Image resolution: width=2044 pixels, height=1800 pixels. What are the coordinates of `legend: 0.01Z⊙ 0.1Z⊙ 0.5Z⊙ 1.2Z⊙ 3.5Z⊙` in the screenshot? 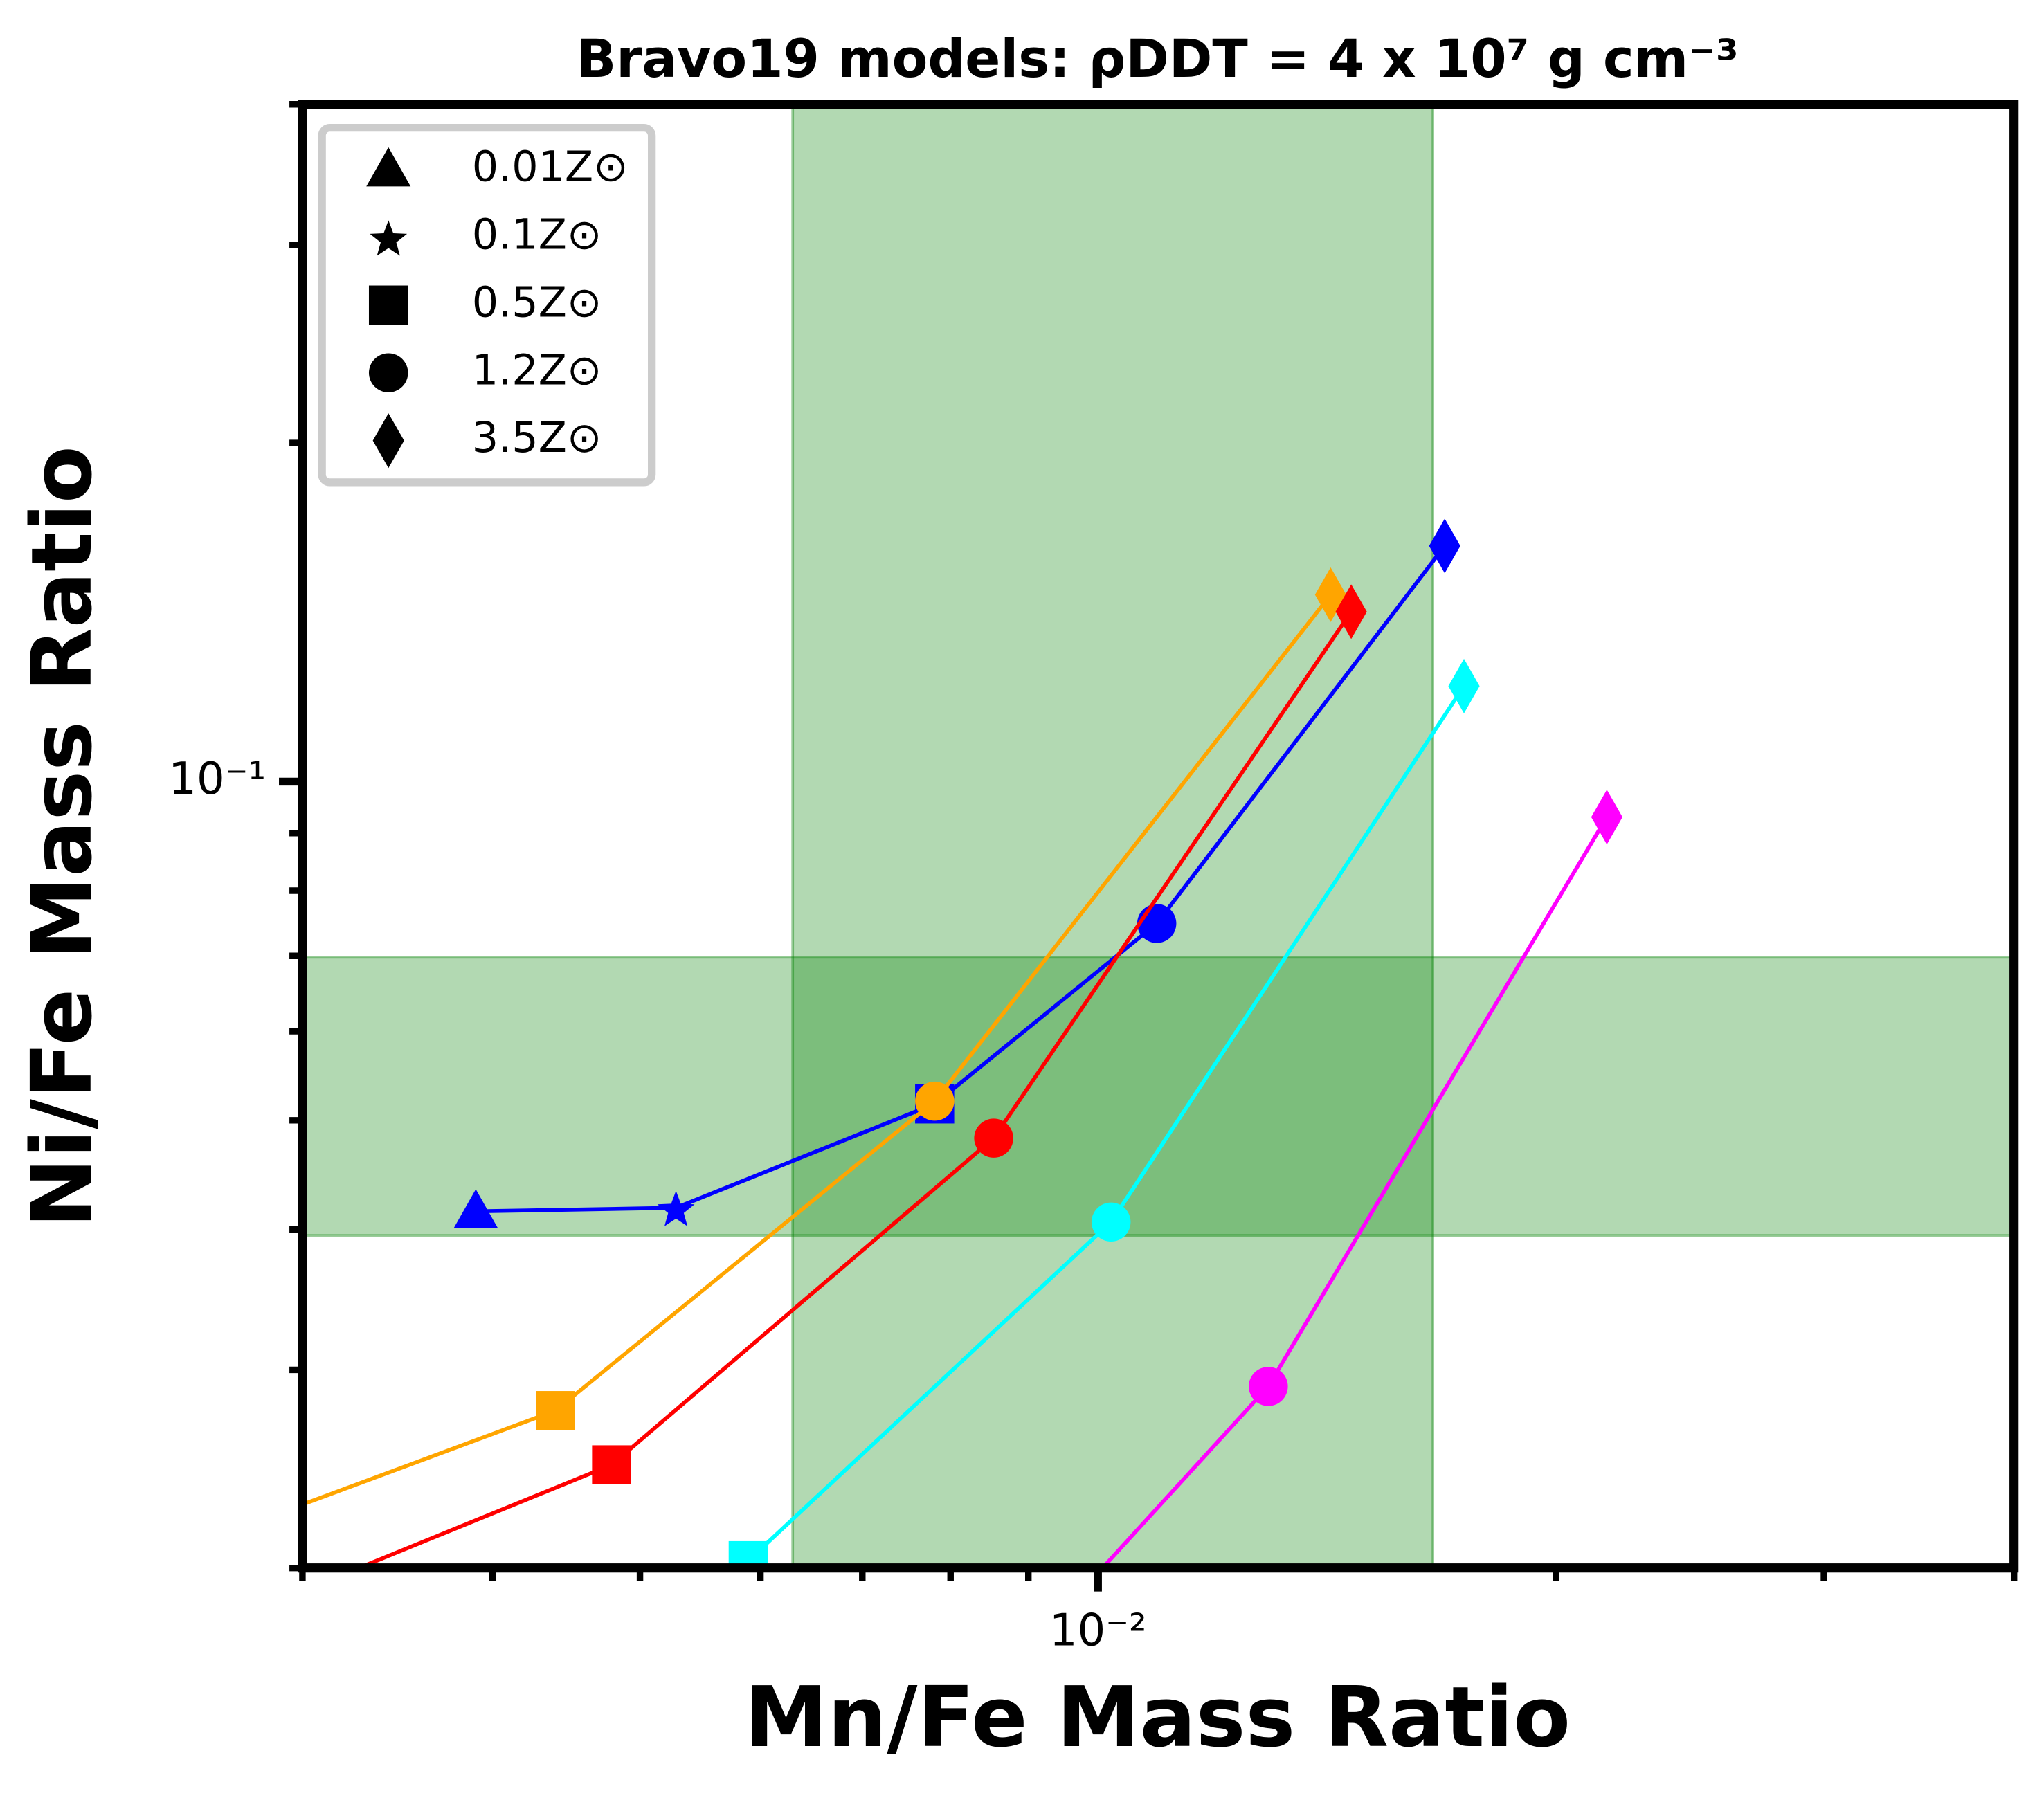 It's located at (487, 305).